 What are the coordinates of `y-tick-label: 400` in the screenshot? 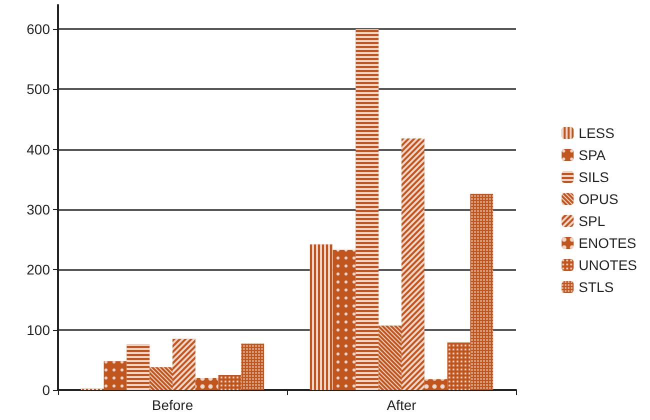 It's located at (38, 149).